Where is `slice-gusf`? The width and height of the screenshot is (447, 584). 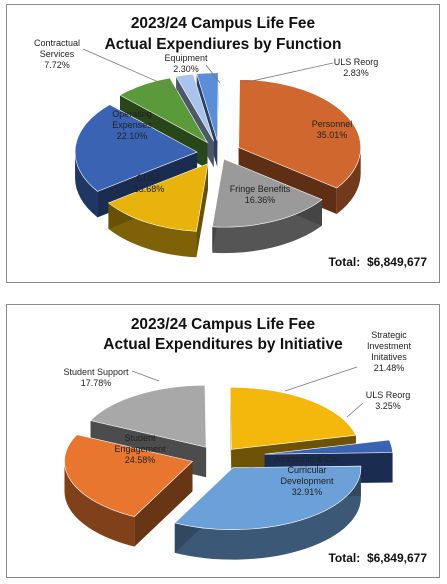
slice-gusf is located at coordinates (158, 197).